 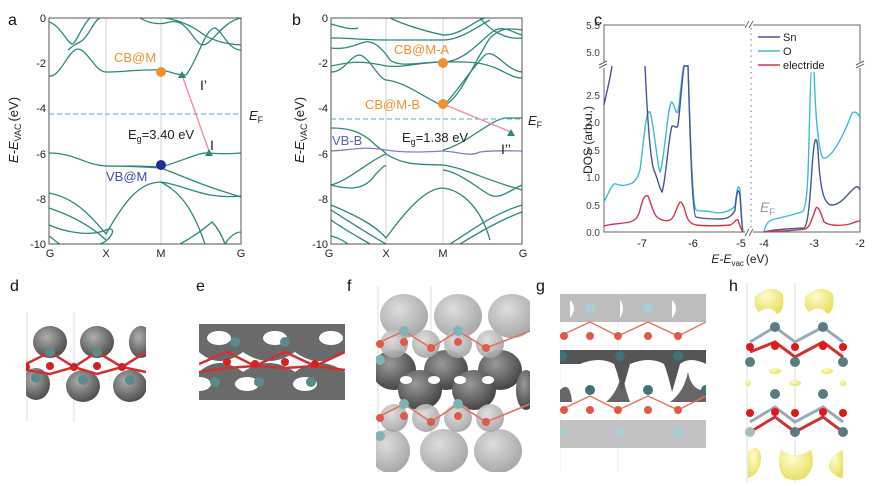 What do you see at coordinates (272, 362) in the screenshot?
I see `isosurface-e` at bounding box center [272, 362].